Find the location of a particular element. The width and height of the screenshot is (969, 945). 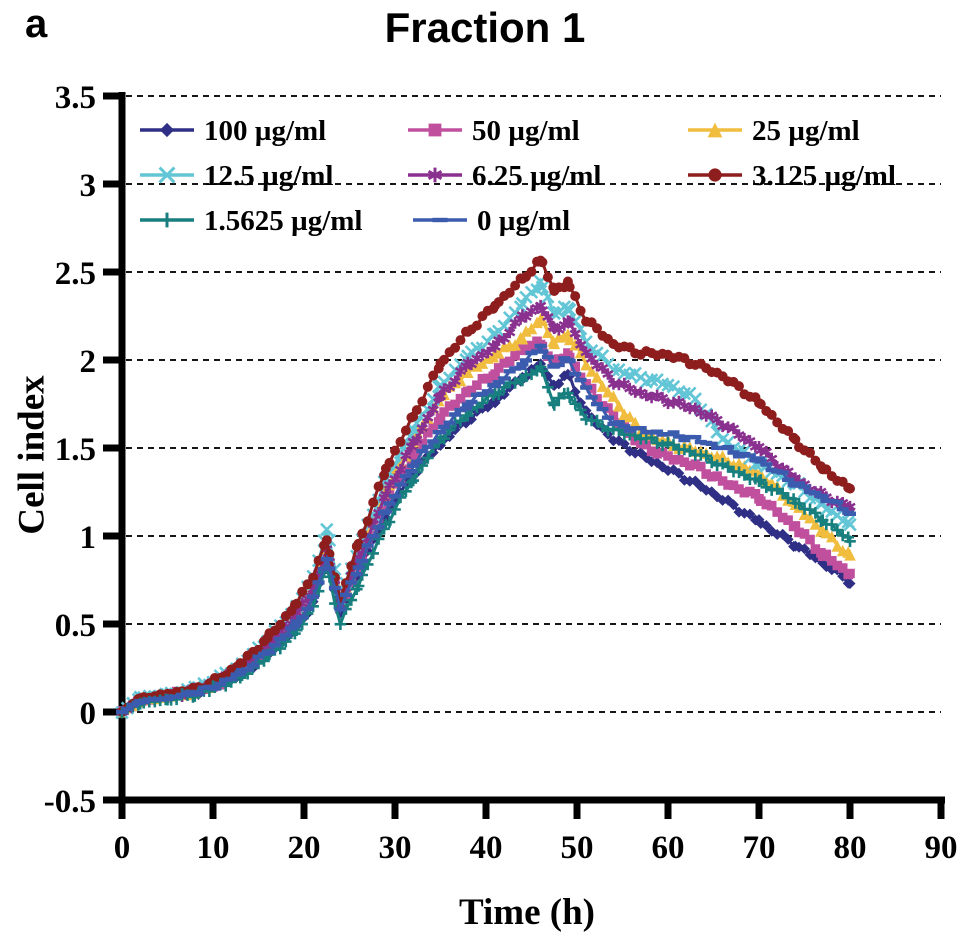

legend-item-25-g-ml: 25 µg/ml is located at coordinates (774, 131).